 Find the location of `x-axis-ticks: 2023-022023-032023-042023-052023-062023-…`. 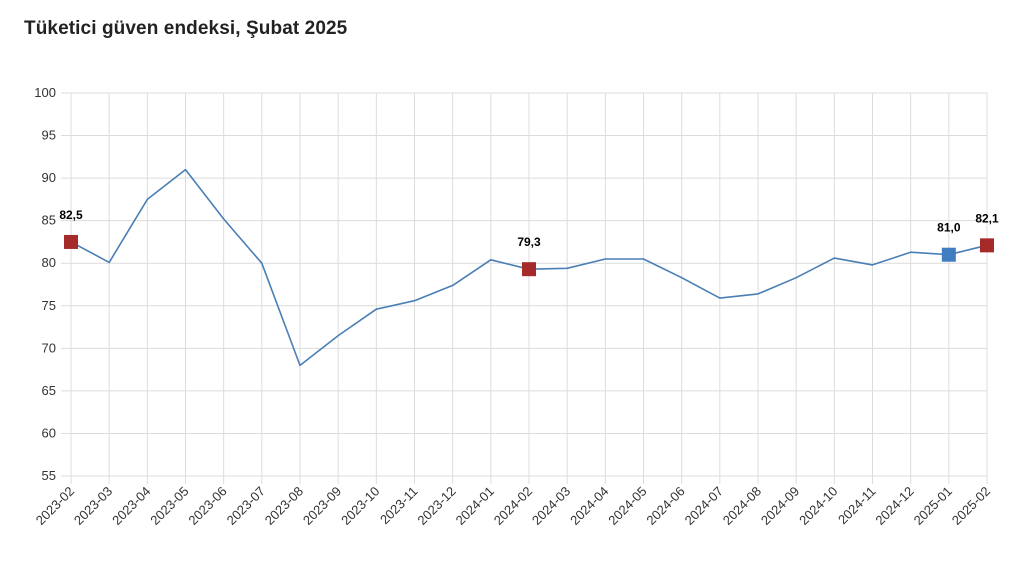

x-axis-ticks: 2023-022023-032023-042023-052023-062023-… is located at coordinates (513, 506).